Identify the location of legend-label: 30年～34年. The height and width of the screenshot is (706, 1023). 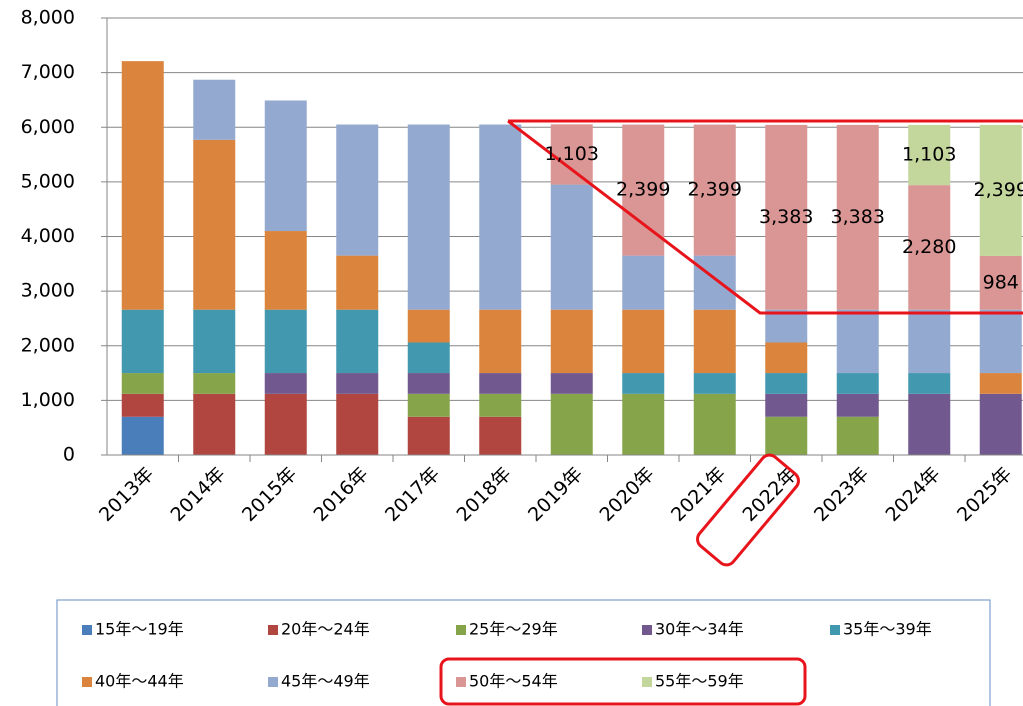
(699, 629).